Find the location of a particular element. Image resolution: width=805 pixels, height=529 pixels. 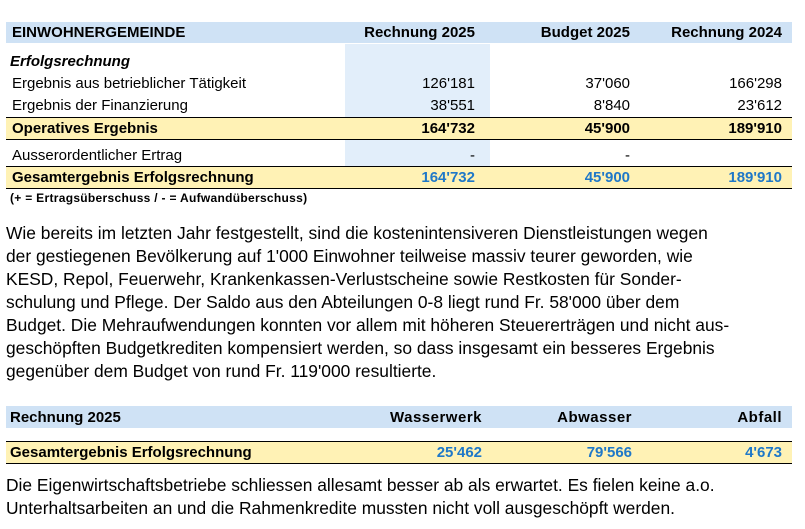

table-header: Rechnung 2025 Wasserwerk Abwasser Abfall is located at coordinates (399, 417).